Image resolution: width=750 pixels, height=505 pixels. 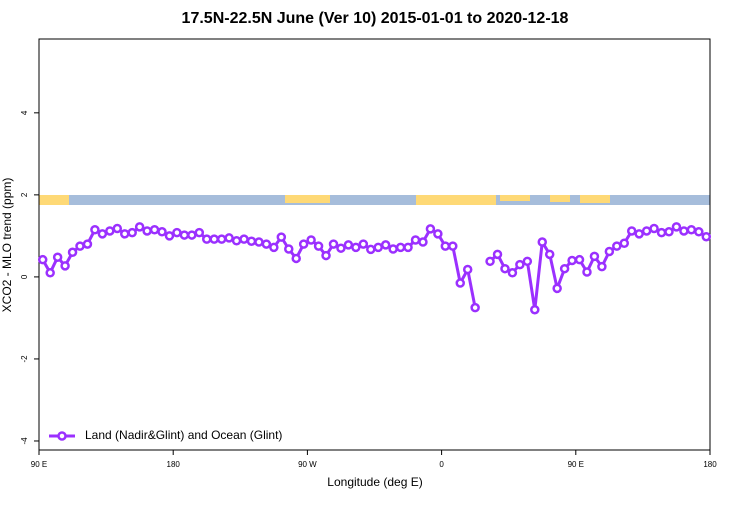 What do you see at coordinates (183, 435) in the screenshot?
I see `legend-label: Land (Nadir&Glint) and Ocean (Glint)` at bounding box center [183, 435].